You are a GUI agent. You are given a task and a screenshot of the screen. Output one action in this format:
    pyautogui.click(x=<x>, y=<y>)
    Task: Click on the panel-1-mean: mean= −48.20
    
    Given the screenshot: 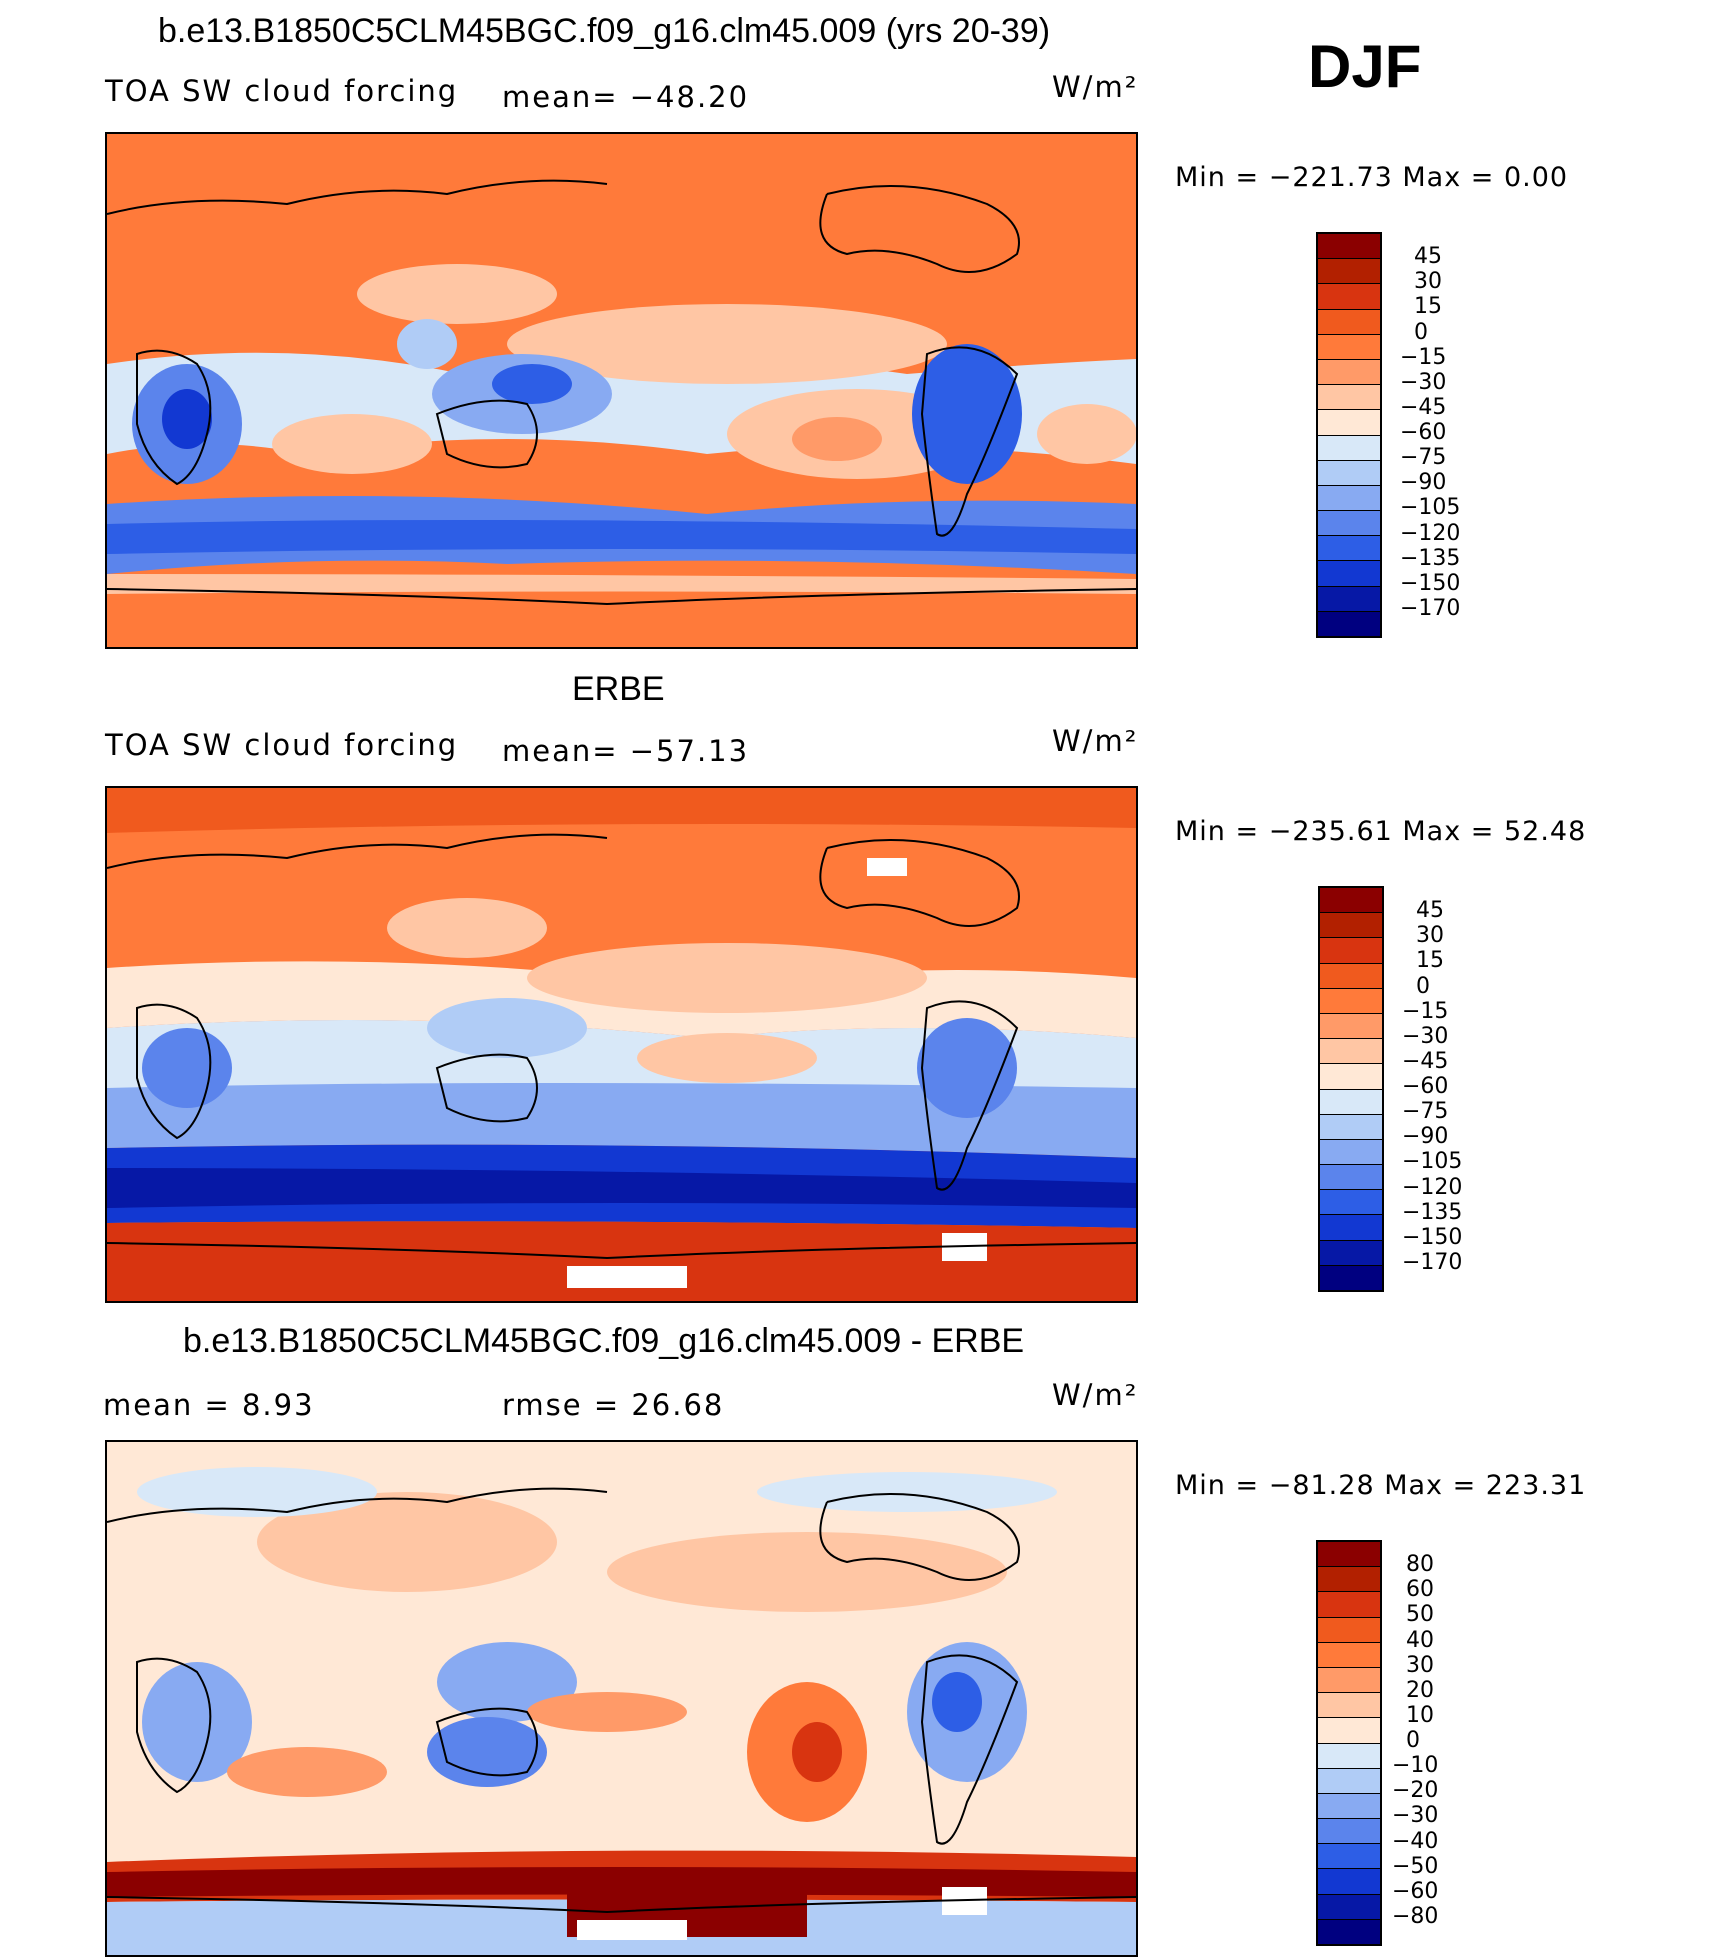 What is the action you would take?
    pyautogui.click(x=626, y=97)
    